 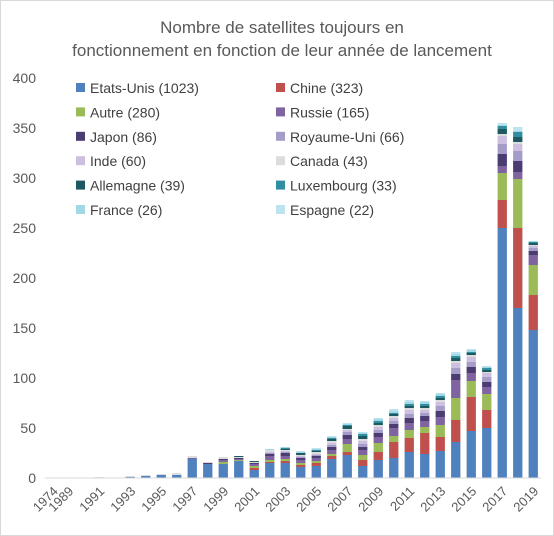 What do you see at coordinates (282, 27) in the screenshot?
I see `chart-title-line-1: Nombre de satellites toujours en` at bounding box center [282, 27].